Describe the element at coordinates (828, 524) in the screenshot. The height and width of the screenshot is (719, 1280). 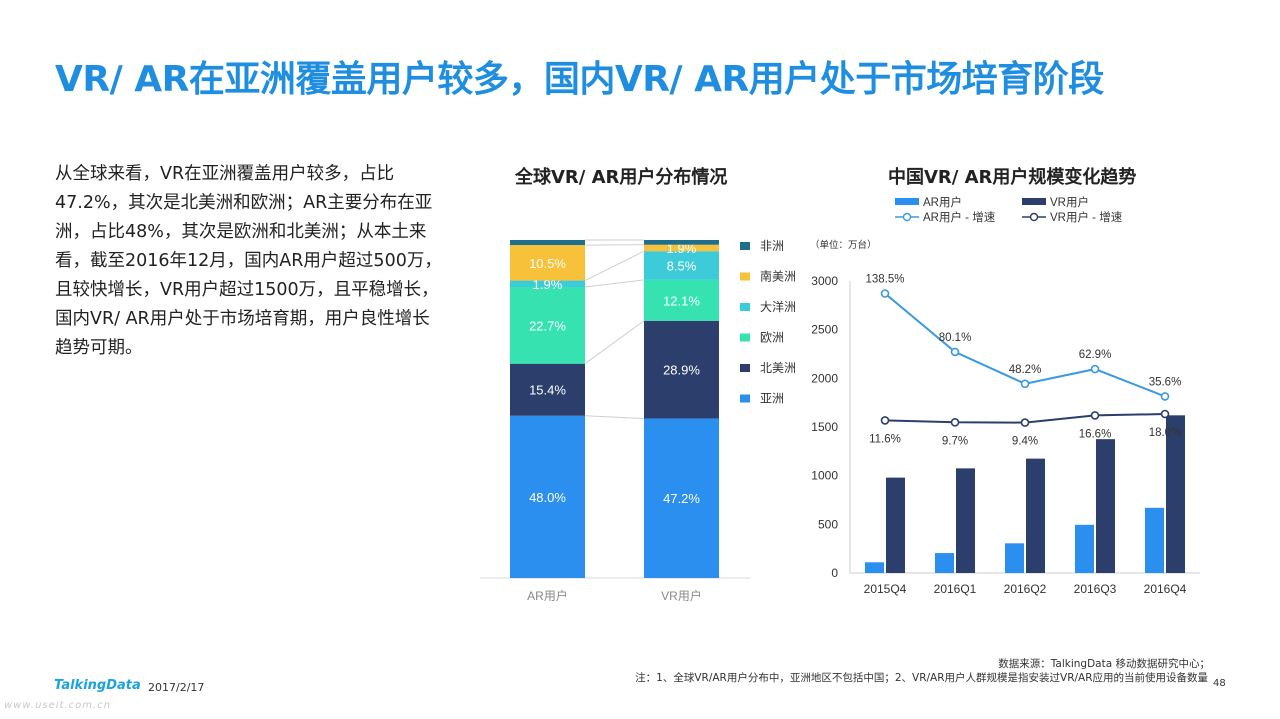
I see `y-tick-label: 500` at that location.